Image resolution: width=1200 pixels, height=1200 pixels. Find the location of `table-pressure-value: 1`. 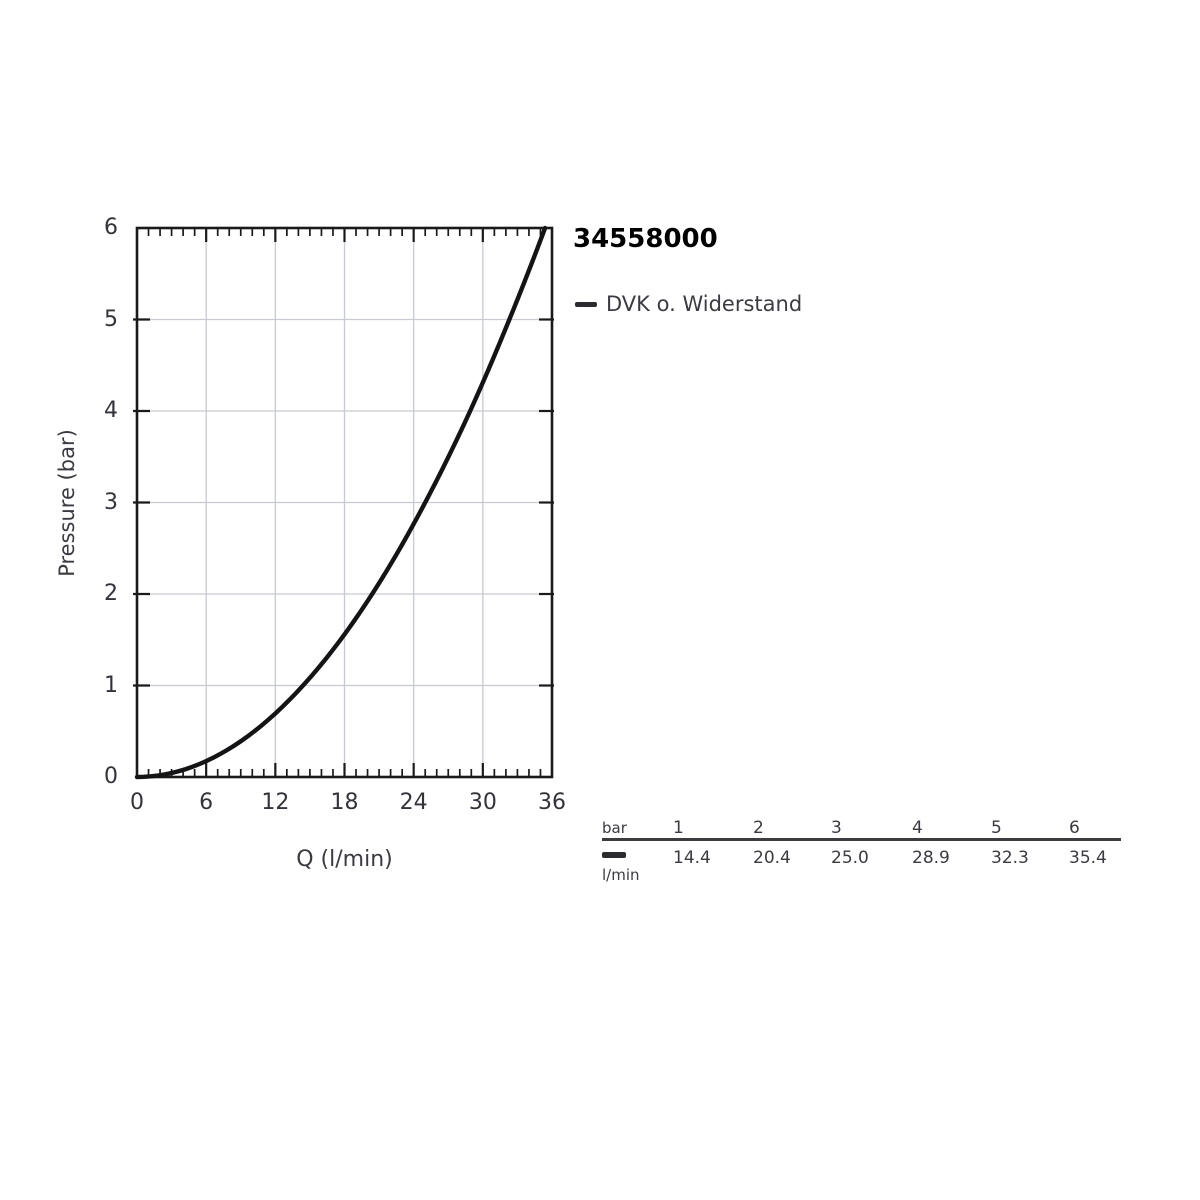

table-pressure-value: 1 is located at coordinates (678, 828).